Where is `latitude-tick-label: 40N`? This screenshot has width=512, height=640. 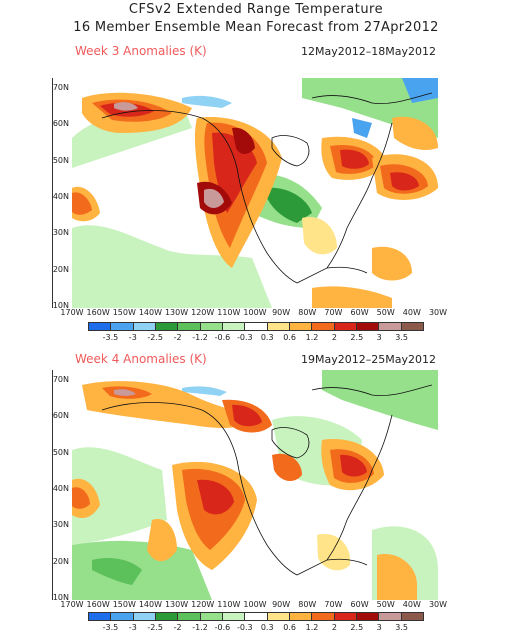
latitude-tick-label: 40N is located at coordinates (60, 488).